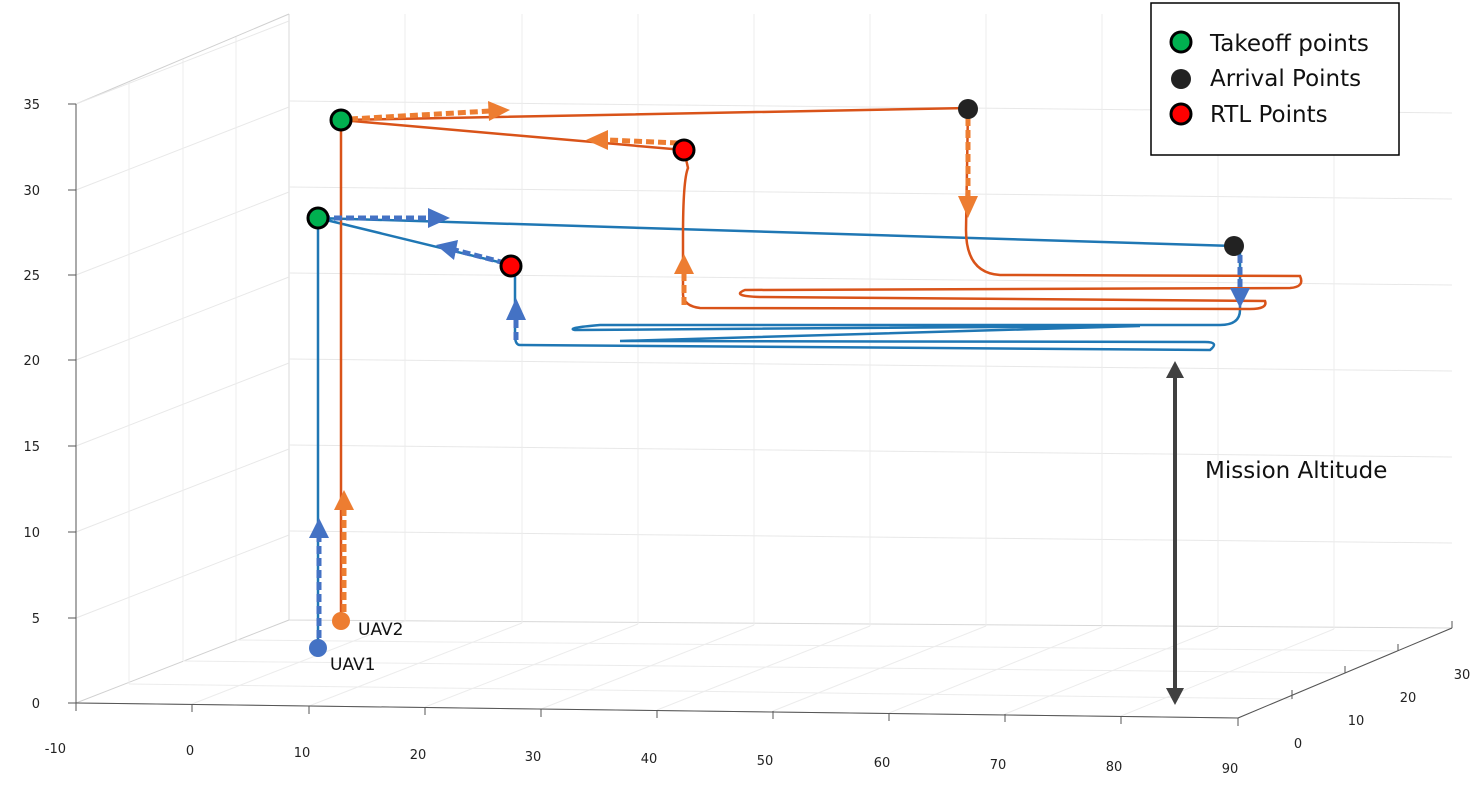  I want to click on uav2-return-climb-arrow-head, so click(684, 264).